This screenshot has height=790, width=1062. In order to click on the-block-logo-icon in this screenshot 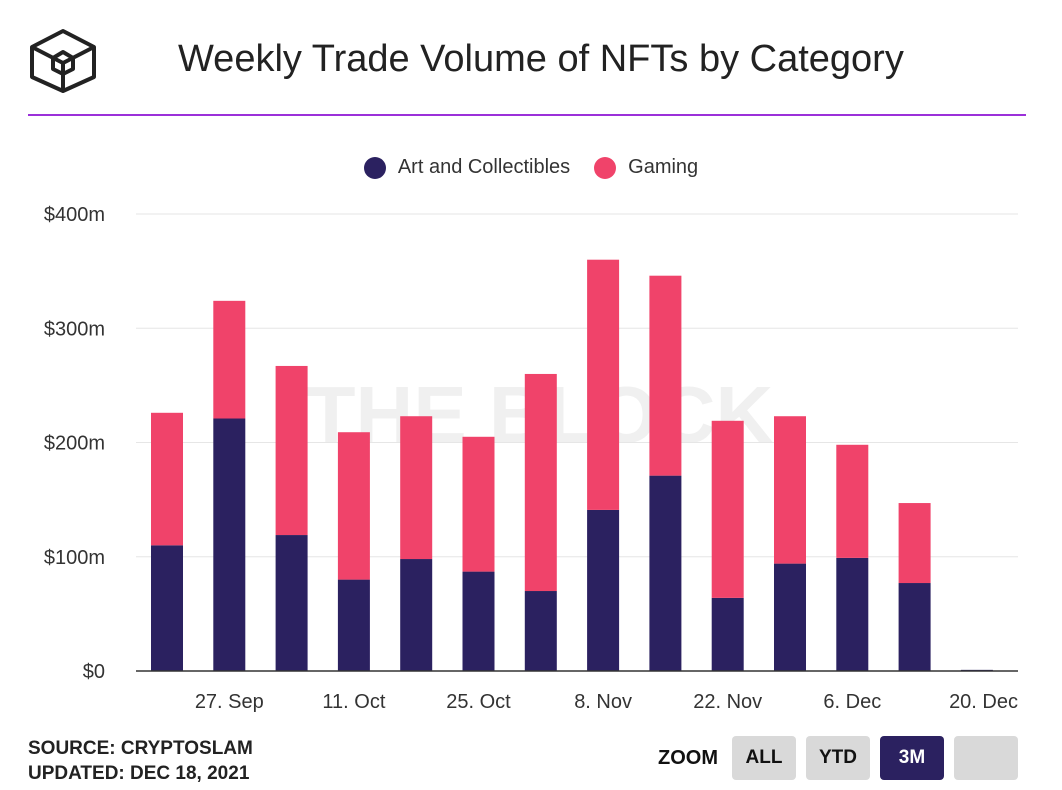, I will do `click(63, 61)`.